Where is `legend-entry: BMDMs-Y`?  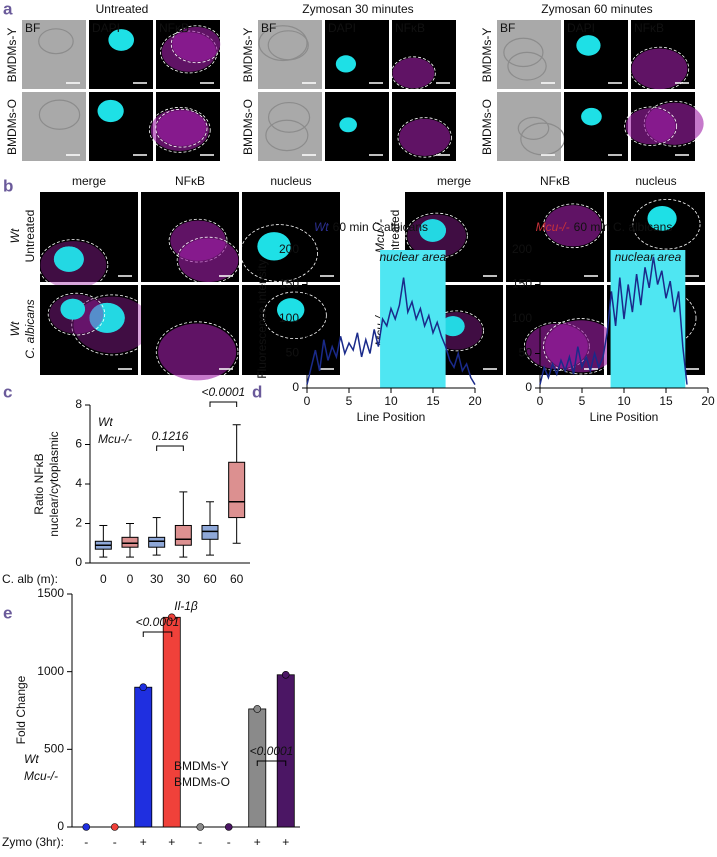
legend-entry: BMDMs-Y is located at coordinates (201, 766).